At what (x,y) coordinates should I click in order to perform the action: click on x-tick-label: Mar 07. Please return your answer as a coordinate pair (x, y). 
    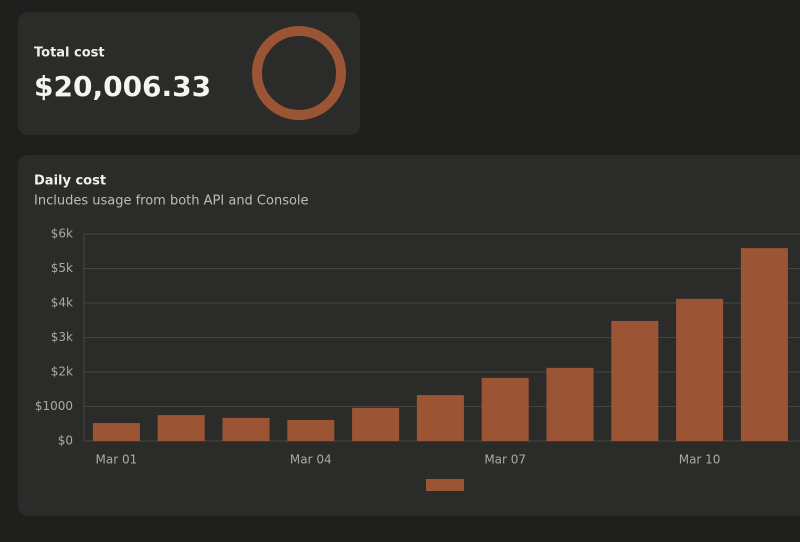
    Looking at the image, I should click on (505, 460).